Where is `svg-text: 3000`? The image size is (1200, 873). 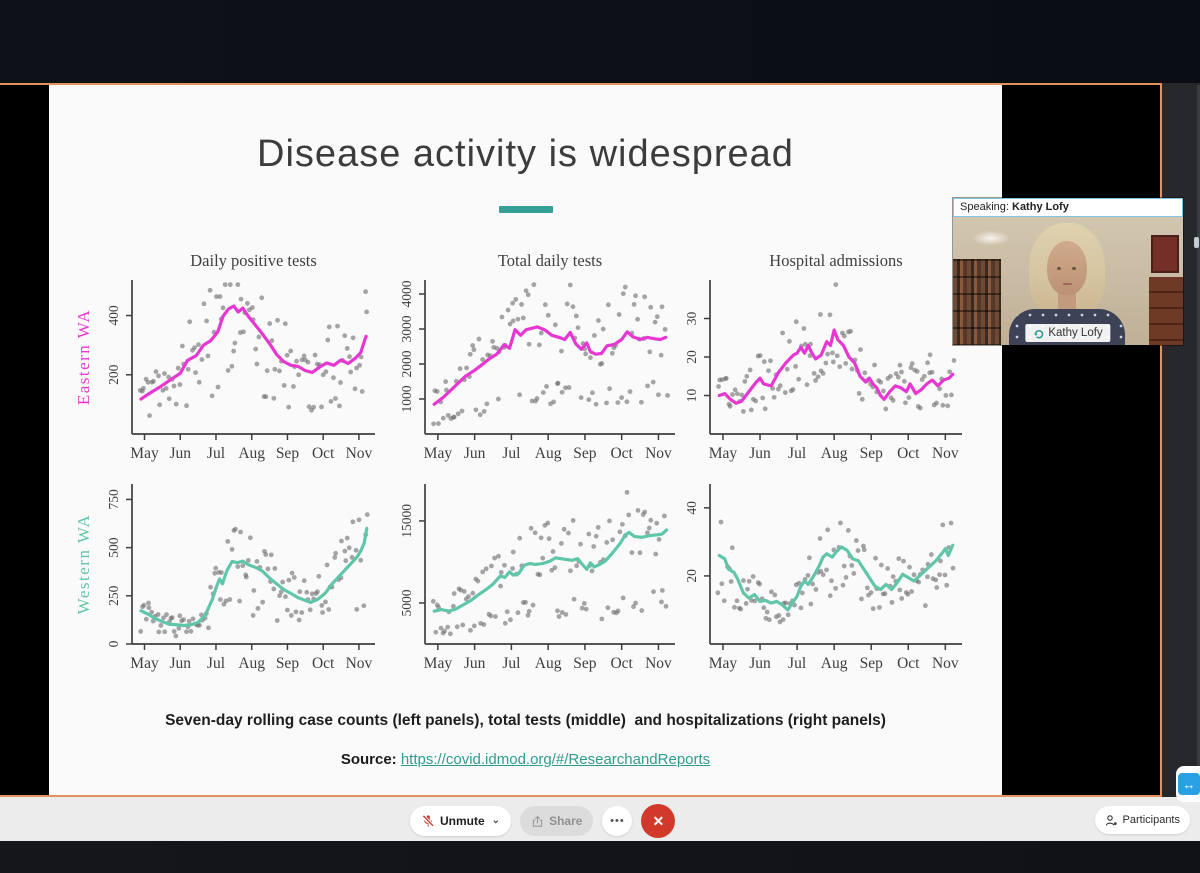 svg-text: 3000 is located at coordinates (406, 328).